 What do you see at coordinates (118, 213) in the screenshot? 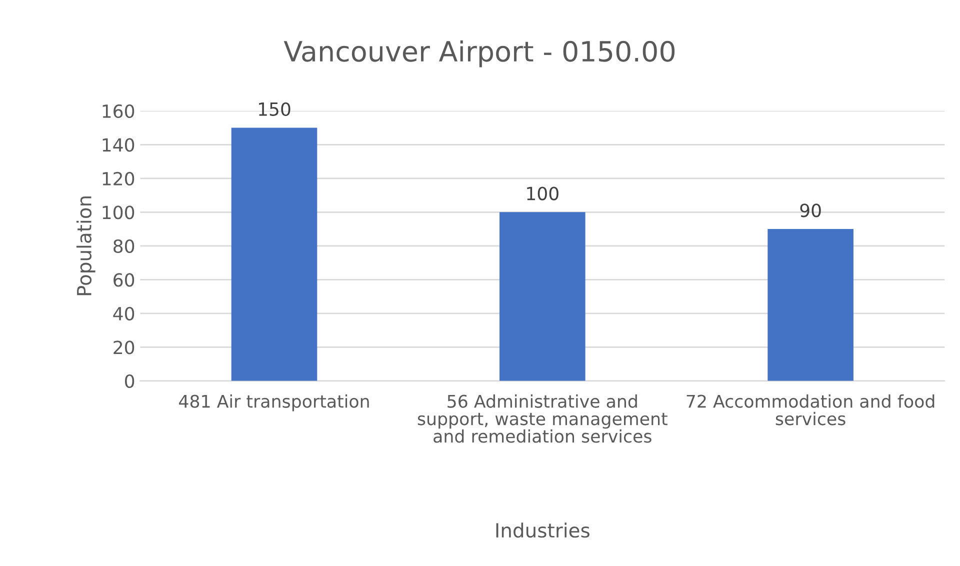
I see `y-tick-label: 100` at bounding box center [118, 213].